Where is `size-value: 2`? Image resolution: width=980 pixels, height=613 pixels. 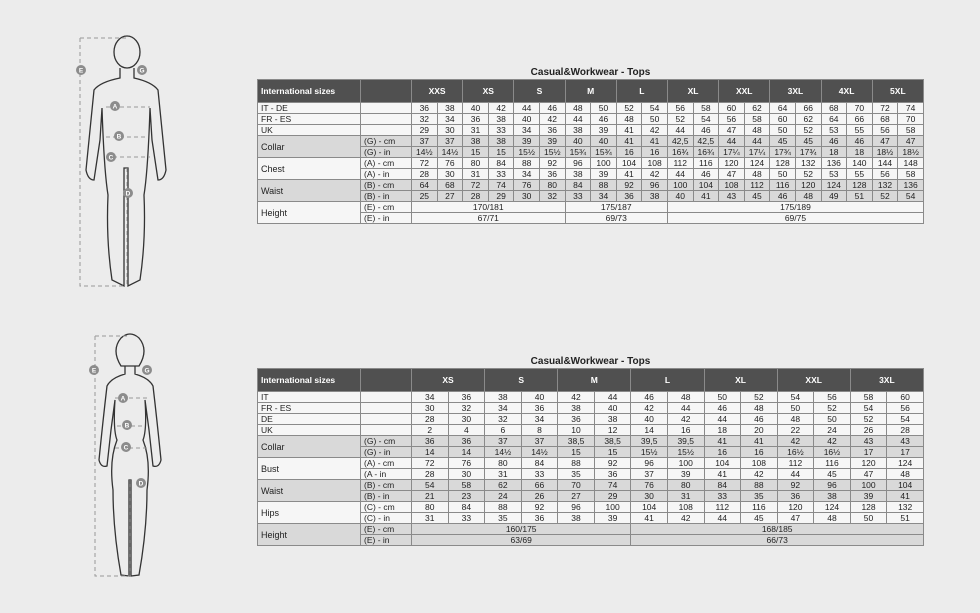 size-value: 2 is located at coordinates (430, 430).